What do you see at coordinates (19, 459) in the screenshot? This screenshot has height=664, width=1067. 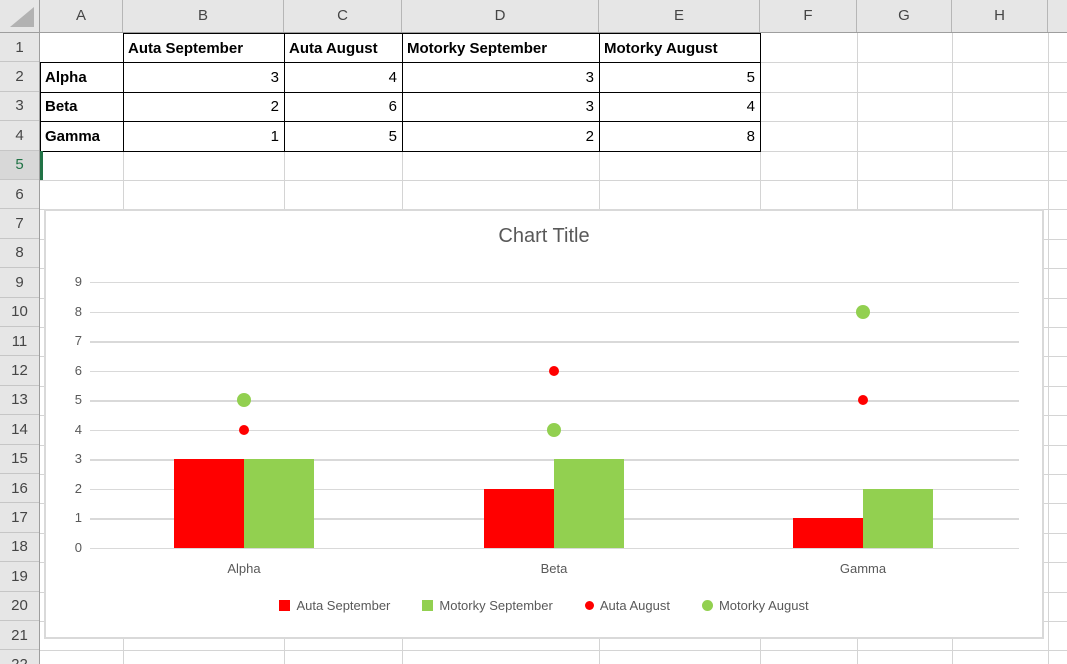 I see `row-header-15: 15` at bounding box center [19, 459].